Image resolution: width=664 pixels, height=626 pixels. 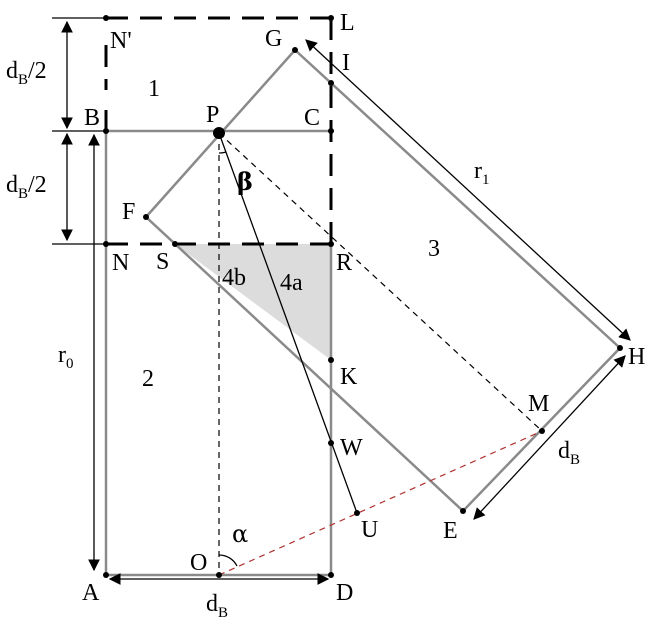 What do you see at coordinates (66, 357) in the screenshot?
I see `dim-label-r0: r0` at bounding box center [66, 357].